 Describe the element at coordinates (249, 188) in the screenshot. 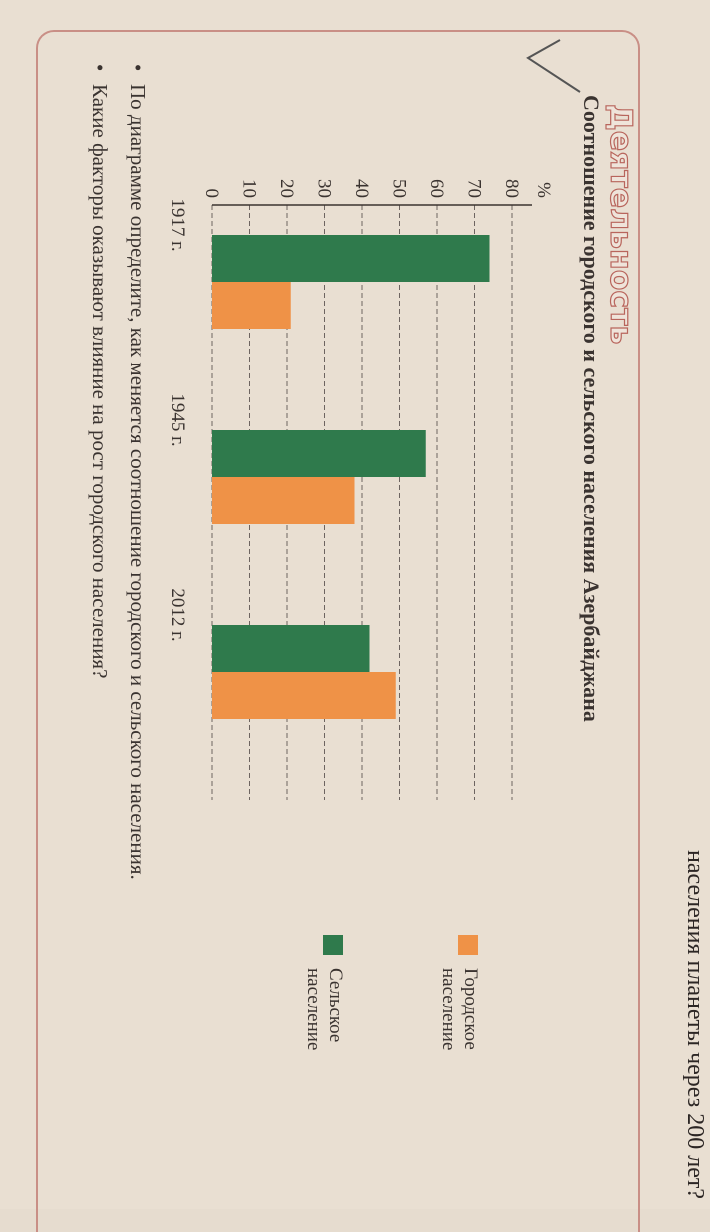

I see `y-tick-label: 10` at that location.